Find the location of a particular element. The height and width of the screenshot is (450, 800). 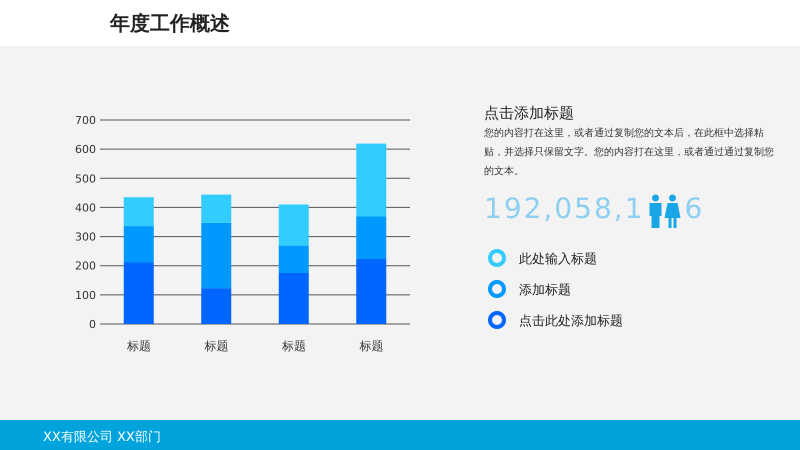

y-tick-label: 0 is located at coordinates (92, 324).